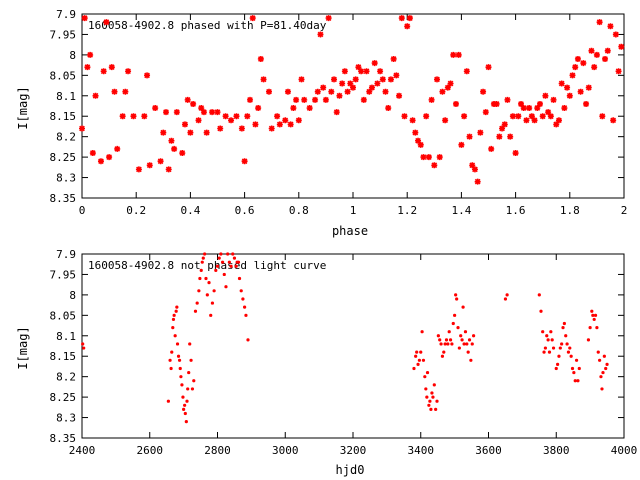 The height and width of the screenshot is (480, 640). I want to click on y-tick-label: 8, so click(72, 55).